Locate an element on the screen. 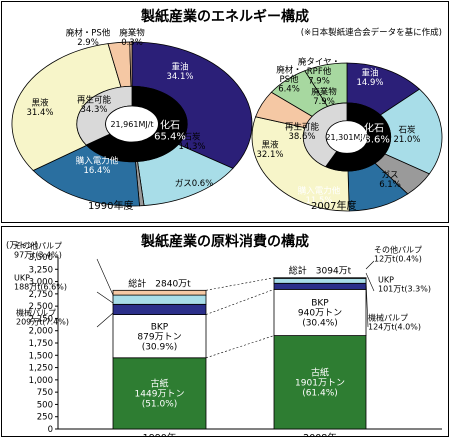 Image resolution: width=451 pixels, height=438 pixels. bar-segment-label: BKP 879万トン(30.9%) is located at coordinates (159, 337).